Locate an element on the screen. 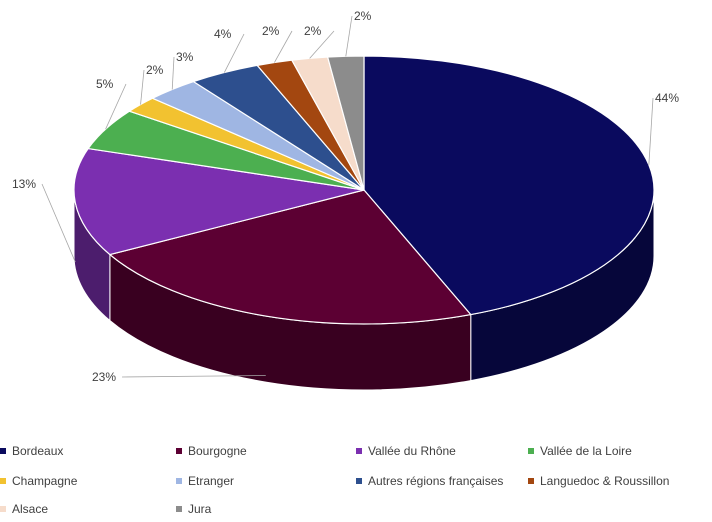 This screenshot has height=522, width=712. legend-label: Bordeaux is located at coordinates (38, 451).